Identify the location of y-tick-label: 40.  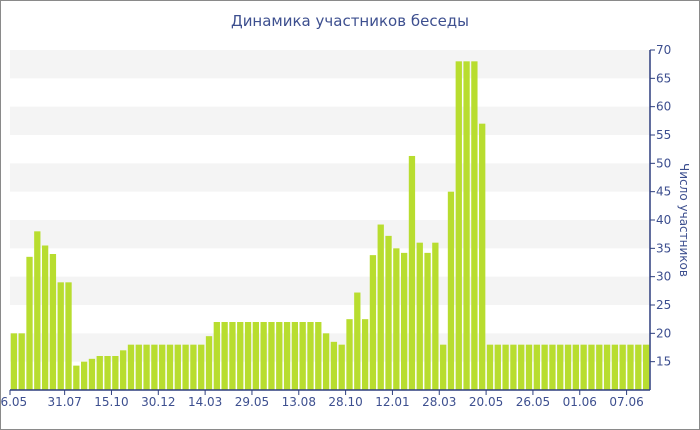
(663, 220).